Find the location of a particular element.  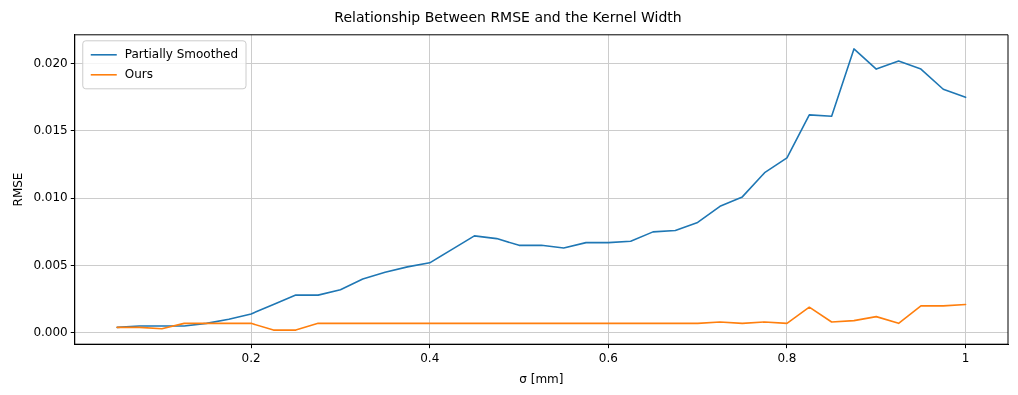

x-axis-title: σ [mm] is located at coordinates (541, 378).